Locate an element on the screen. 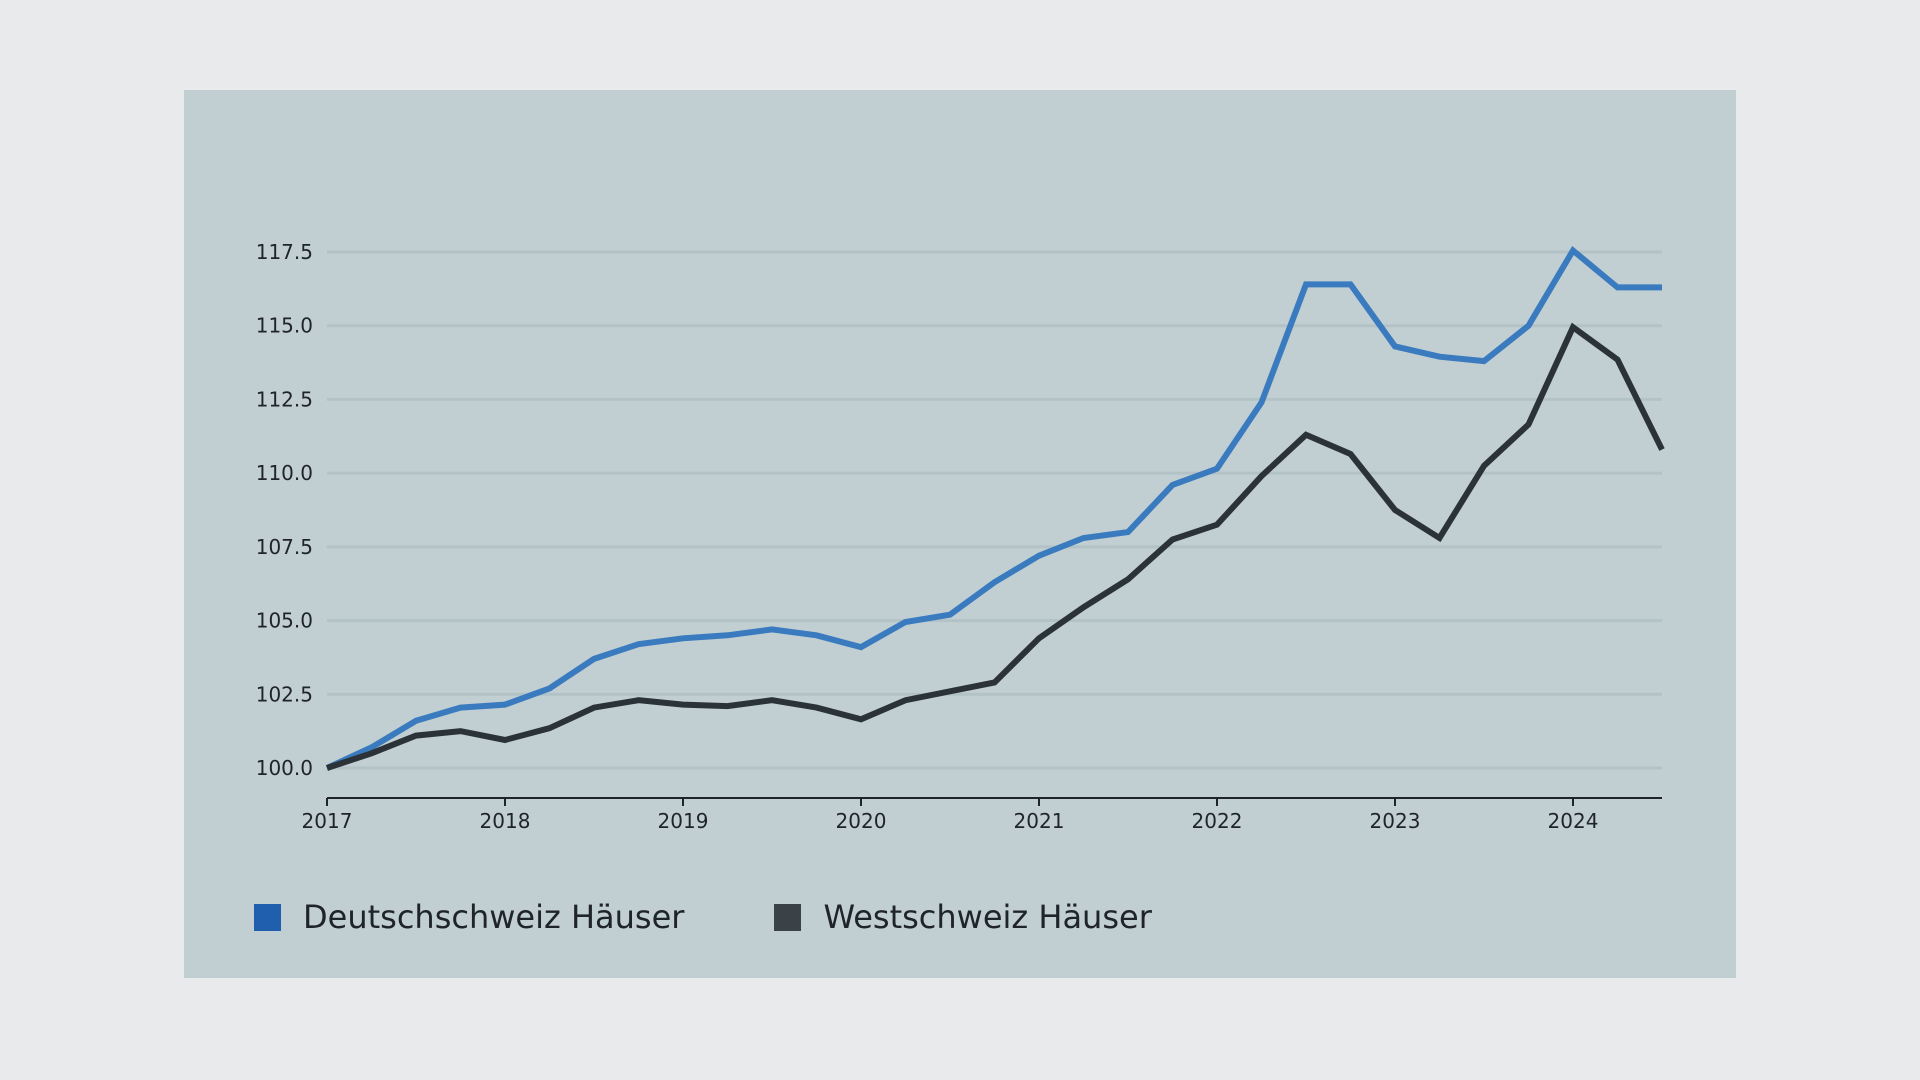  y-tick-label: 117.5 is located at coordinates (284, 252).